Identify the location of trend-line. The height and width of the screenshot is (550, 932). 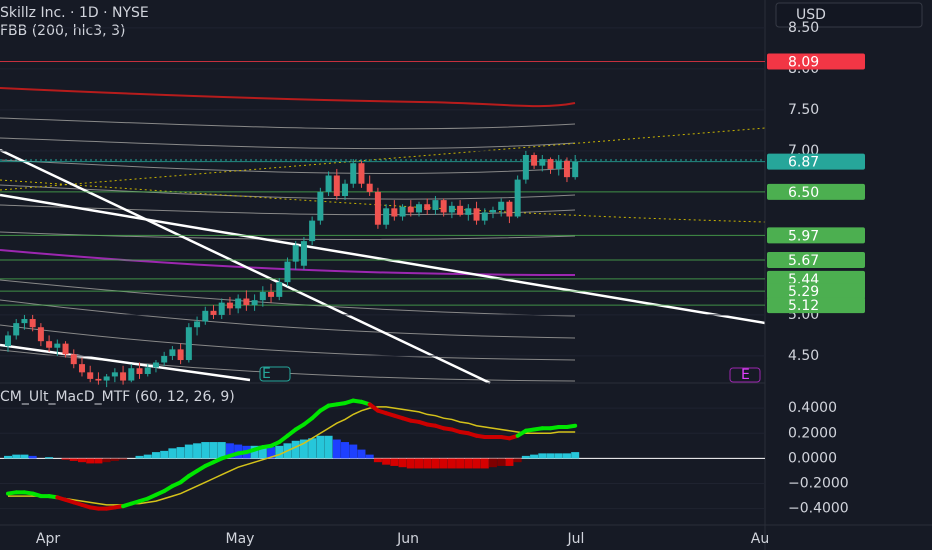
(125, 362).